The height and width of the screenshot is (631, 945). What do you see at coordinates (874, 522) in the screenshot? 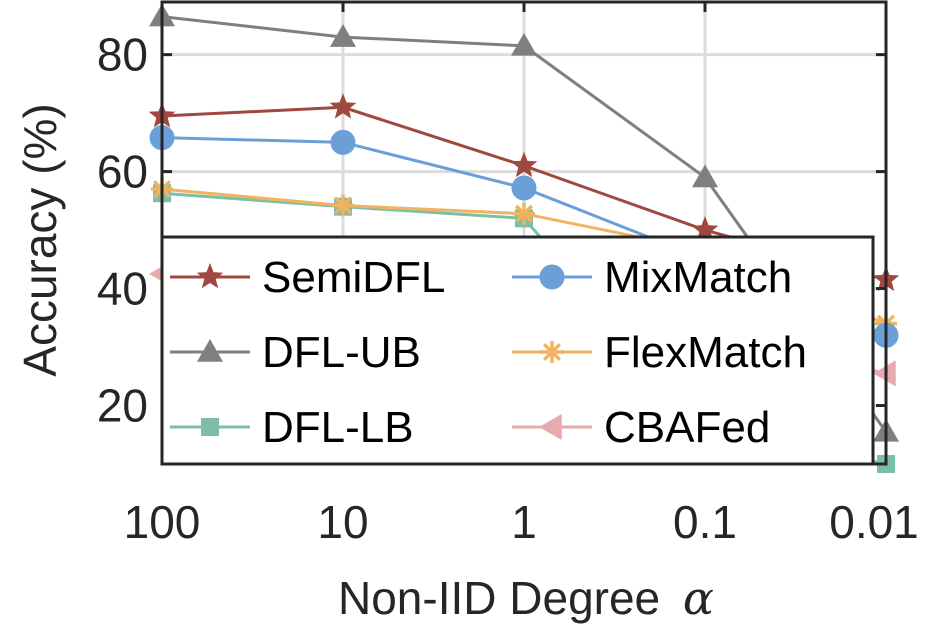
I see `x-tick-label: 0.01` at bounding box center [874, 522].